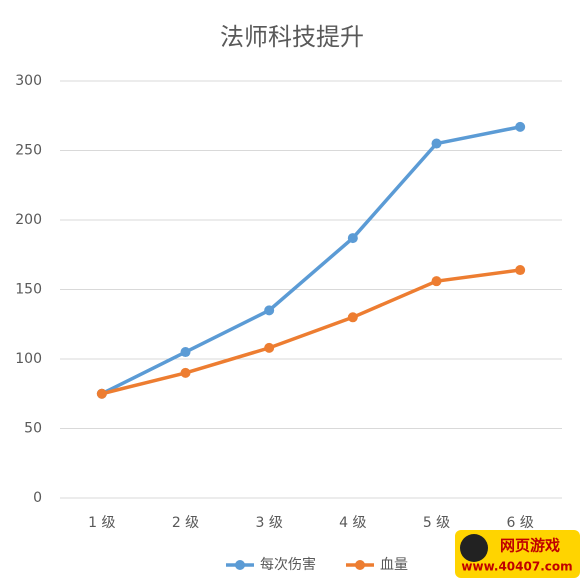  I want to click on y-tick-label: 50, so click(33, 429).